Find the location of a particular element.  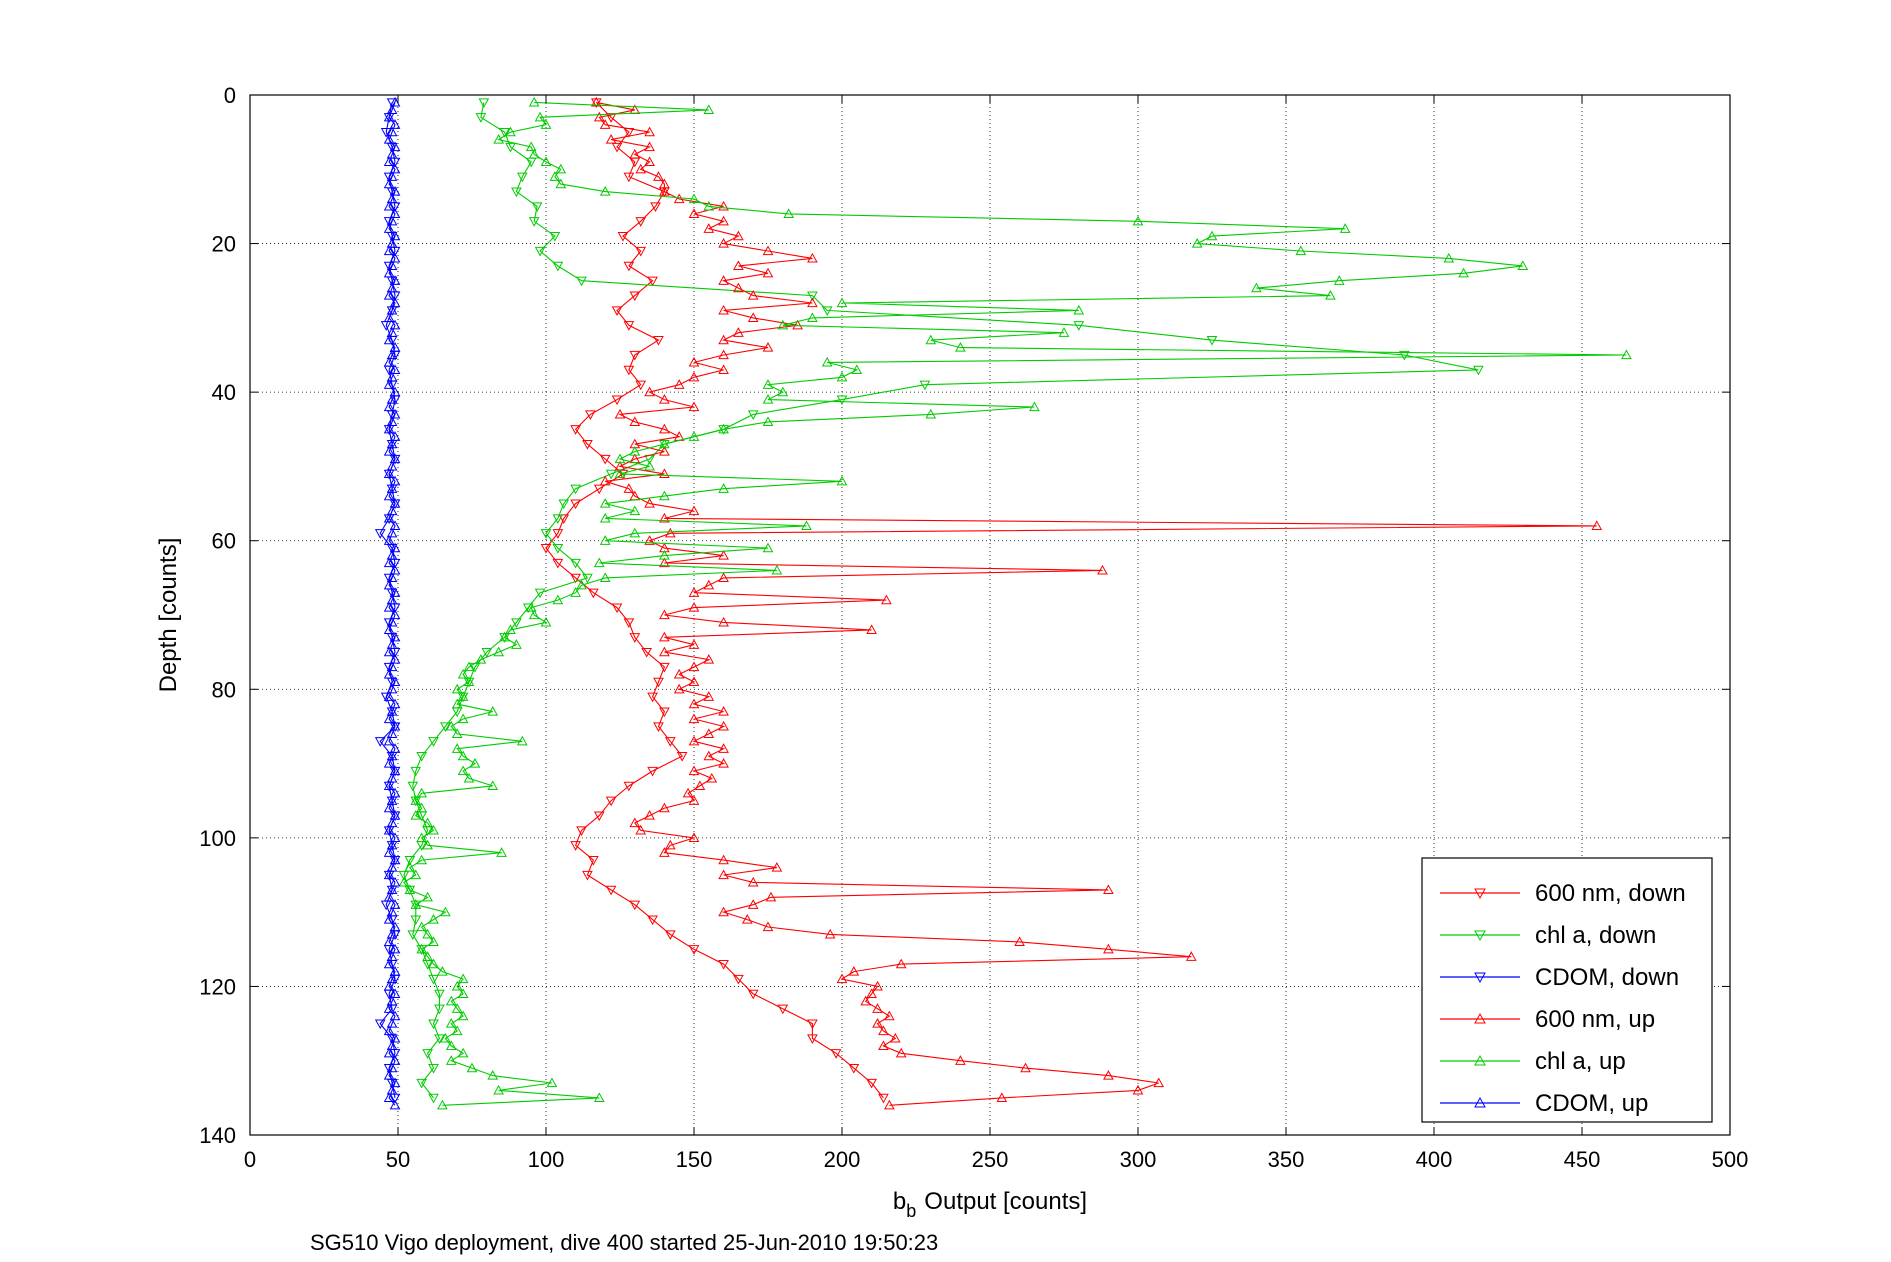

x-tick-label: 250 is located at coordinates (990, 1159).